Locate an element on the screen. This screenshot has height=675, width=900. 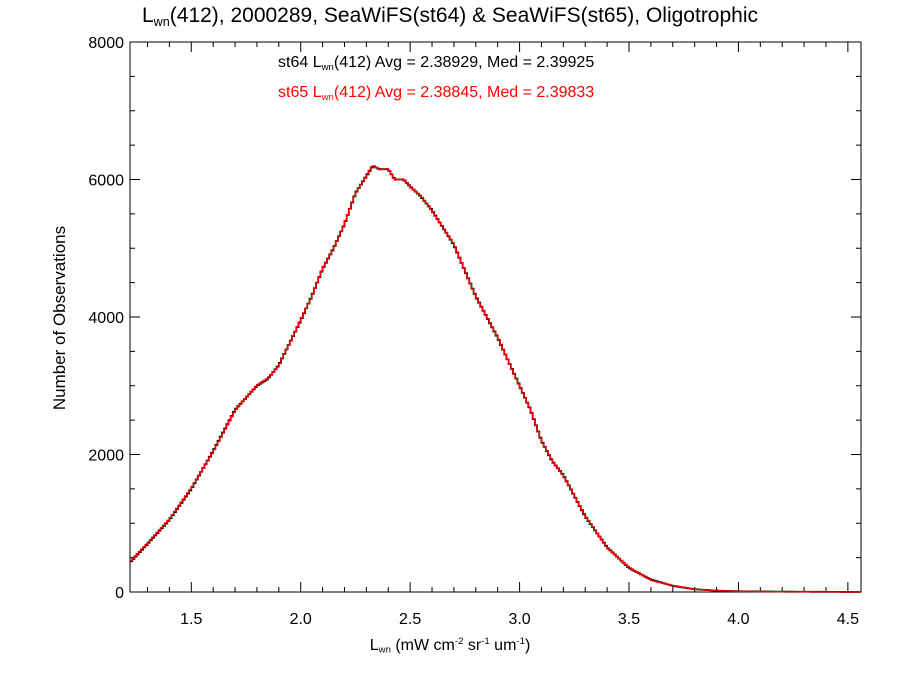
y-tick-label: 2000 is located at coordinates (106, 456).